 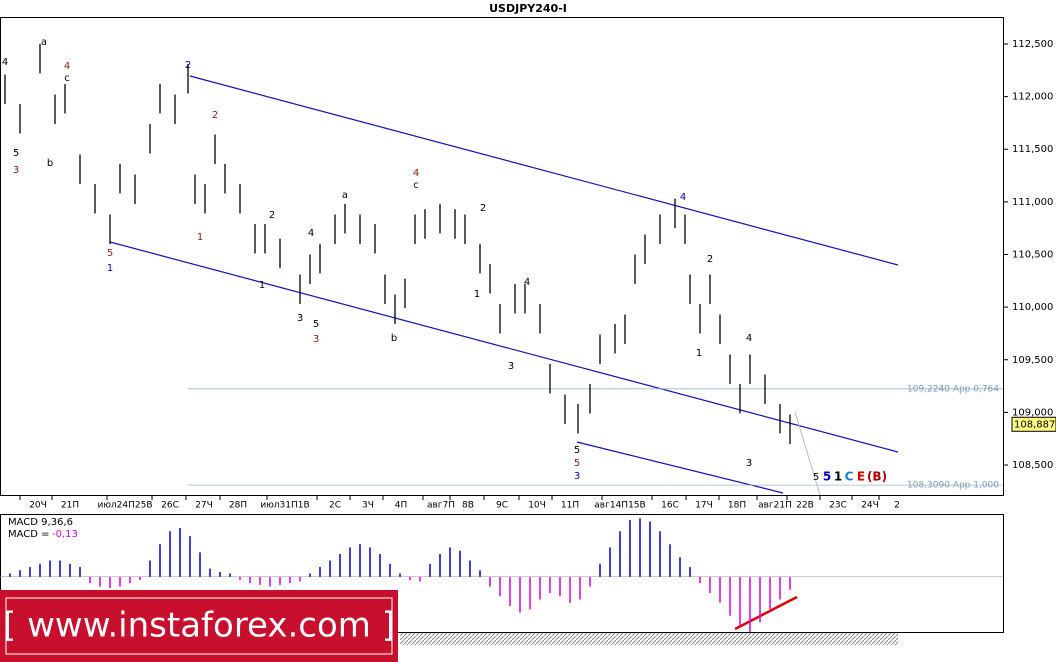 I want to click on x-tick-label: 18П, so click(x=737, y=506).